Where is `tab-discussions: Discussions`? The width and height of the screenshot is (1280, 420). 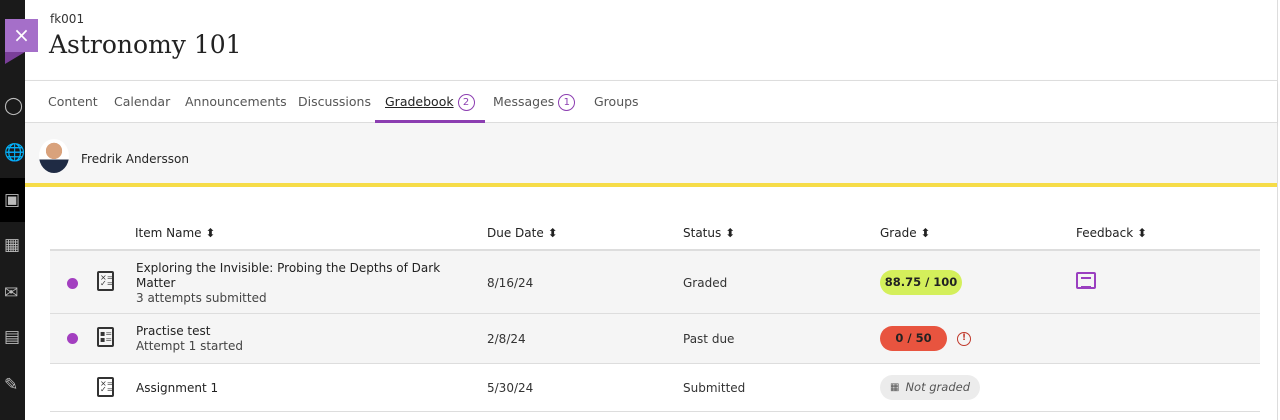
tab-discussions: Discussions is located at coordinates (334, 101).